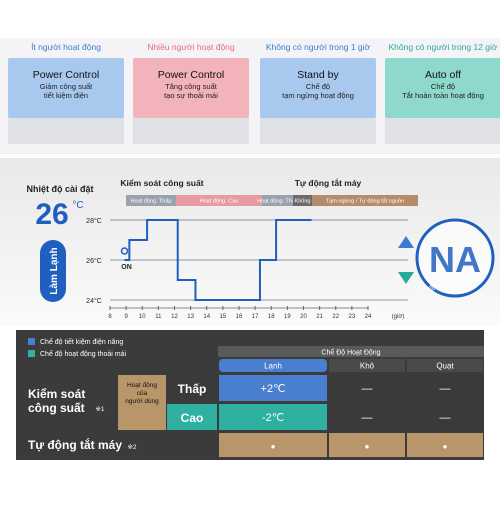 The width and height of the screenshot is (500, 505). I want to click on row-group-label: công suất, so click(56, 408).